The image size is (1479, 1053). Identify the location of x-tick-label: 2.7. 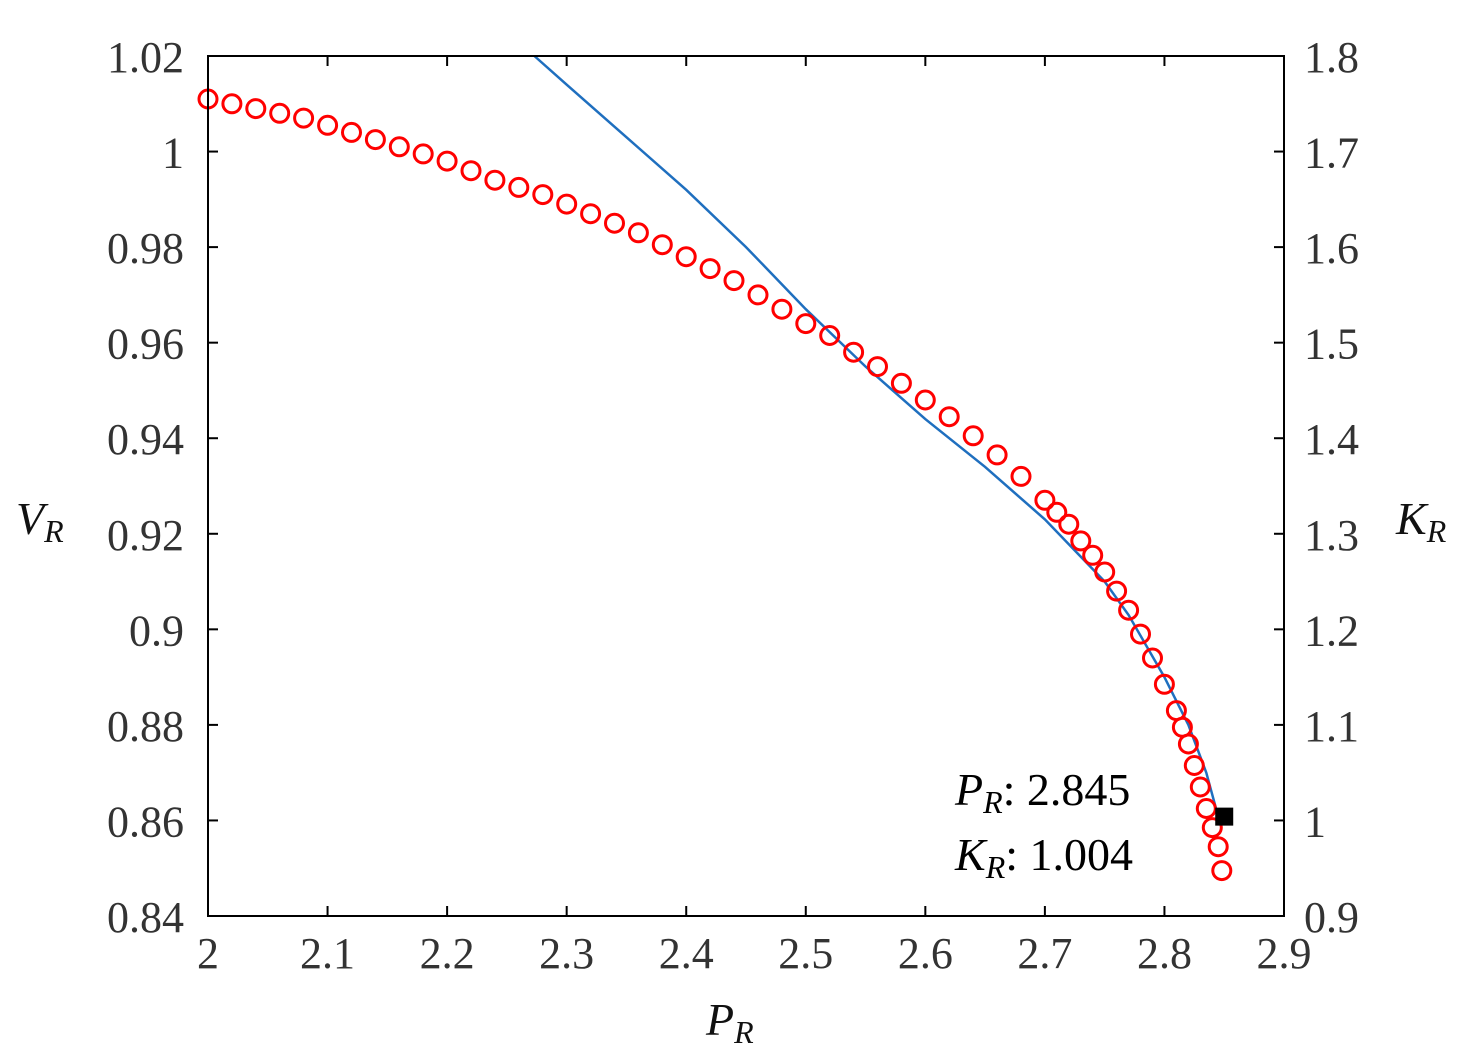
(1044, 953).